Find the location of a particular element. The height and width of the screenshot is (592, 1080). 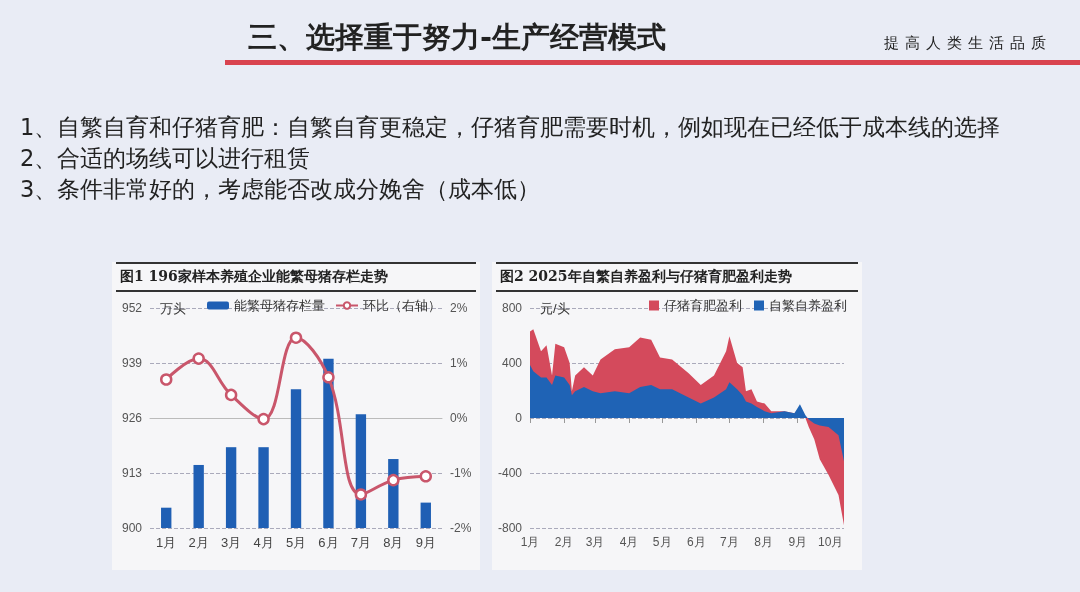

y-tick-label: 926 is located at coordinates (132, 418).